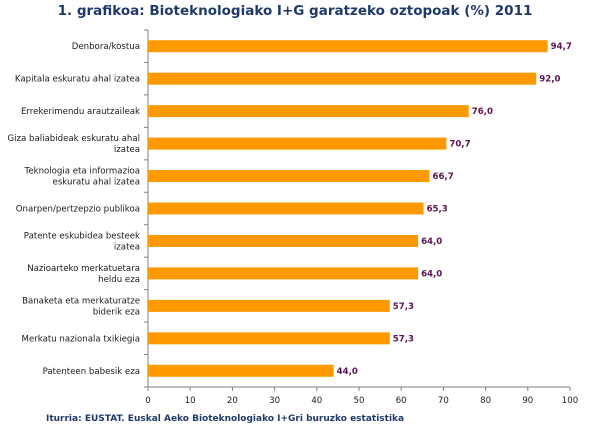 Image resolution: width=590 pixels, height=440 pixels. Describe the element at coordinates (561, 47) in the screenshot. I see `data-label: 94,7` at that location.